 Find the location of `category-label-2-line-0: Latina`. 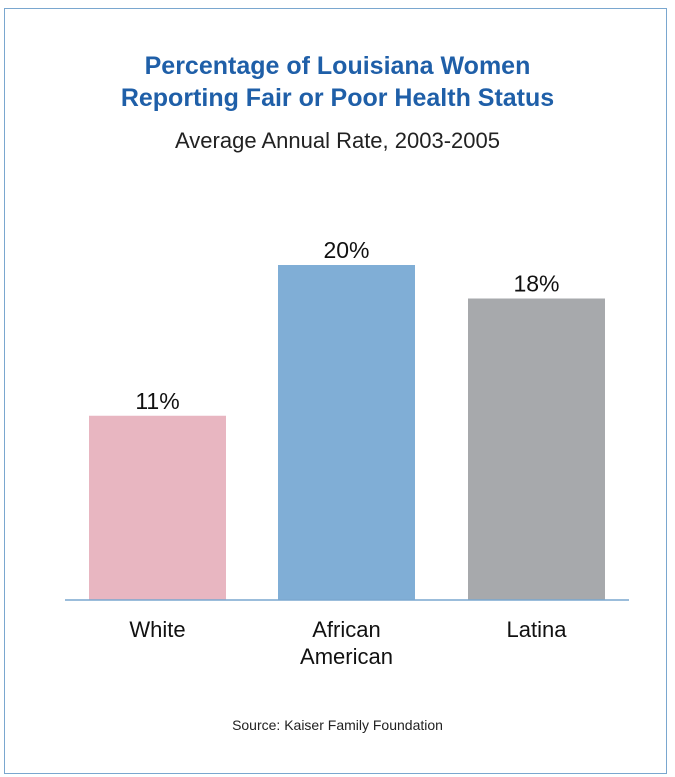

category-label-2-line-0: Latina is located at coordinates (537, 629).